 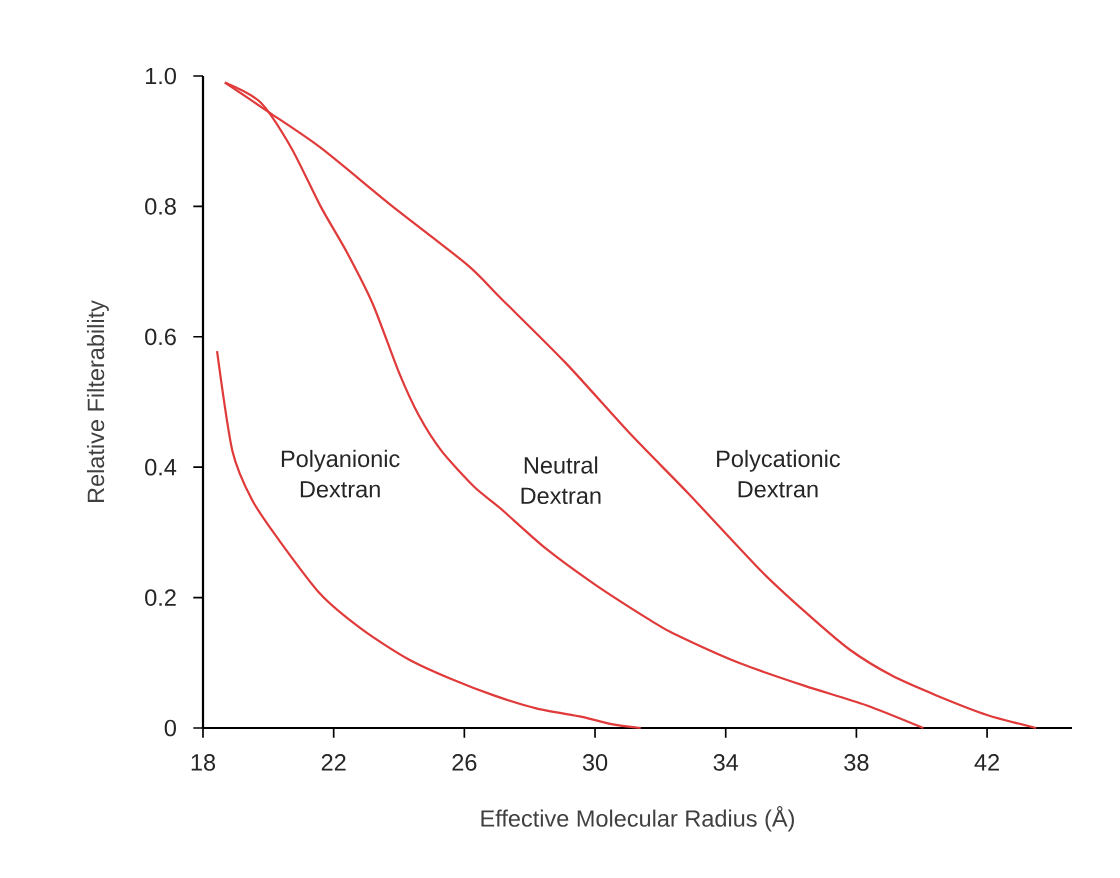 What do you see at coordinates (726, 762) in the screenshot?
I see `x-tick-label: 34` at bounding box center [726, 762].